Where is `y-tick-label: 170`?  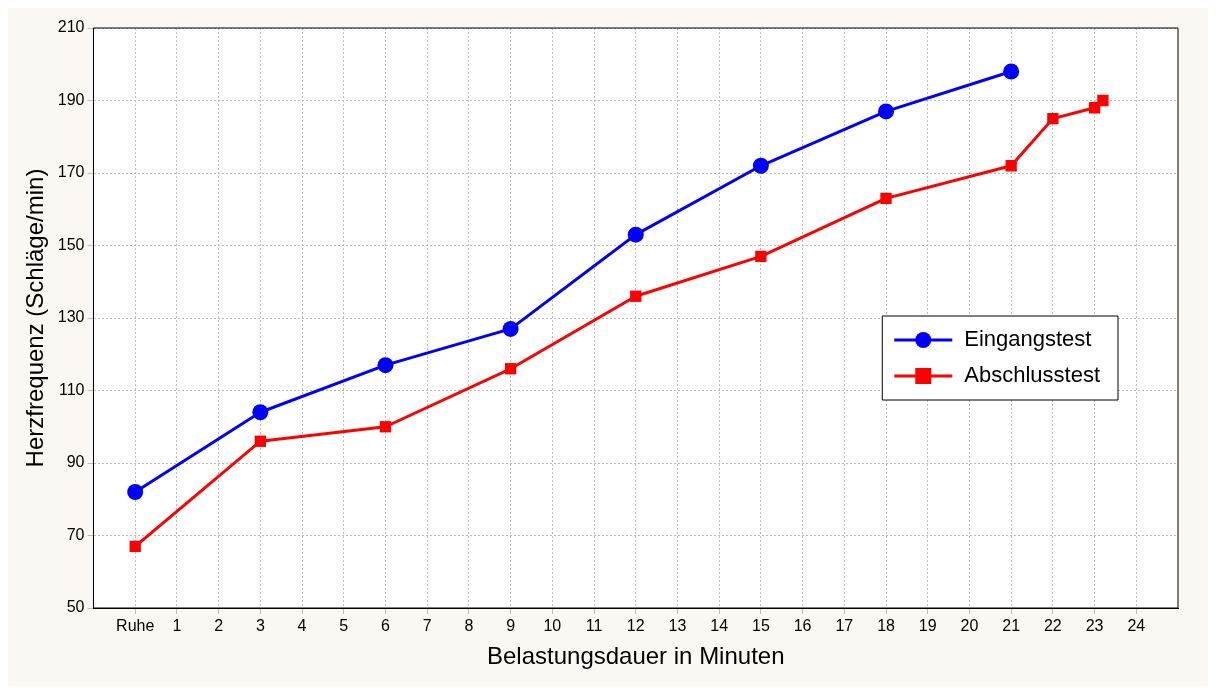 y-tick-label: 170 is located at coordinates (71, 172).